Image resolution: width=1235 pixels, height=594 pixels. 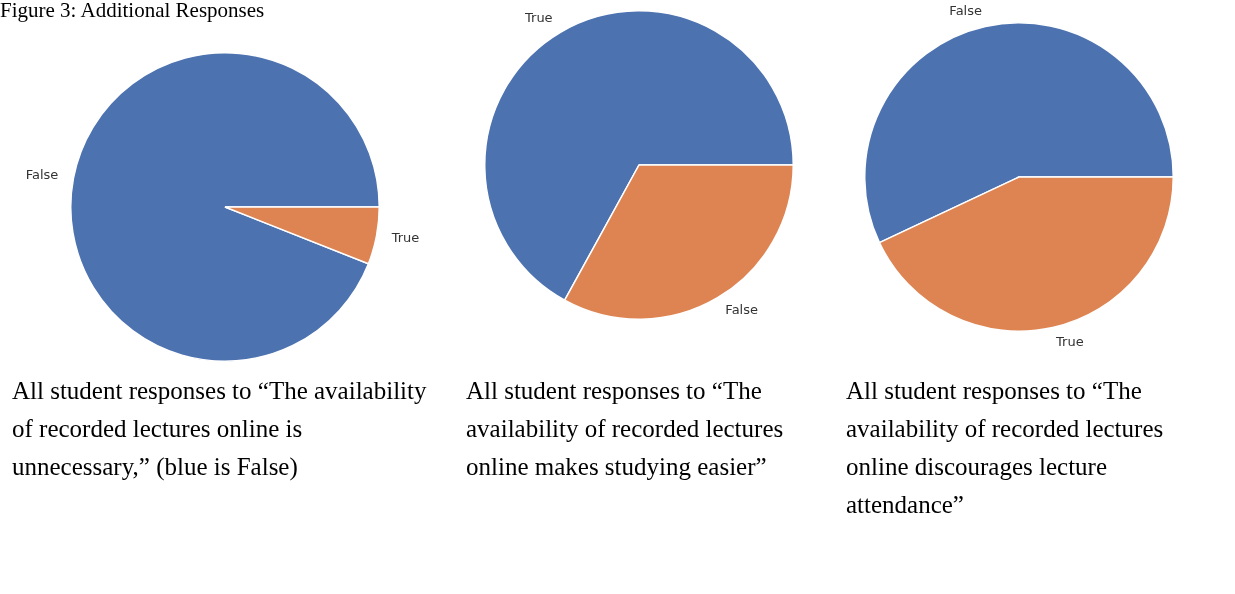 I want to click on text: All student responses to “The availability of recorded lectures online discourages lecture attendance”, so click(x=1005, y=448).